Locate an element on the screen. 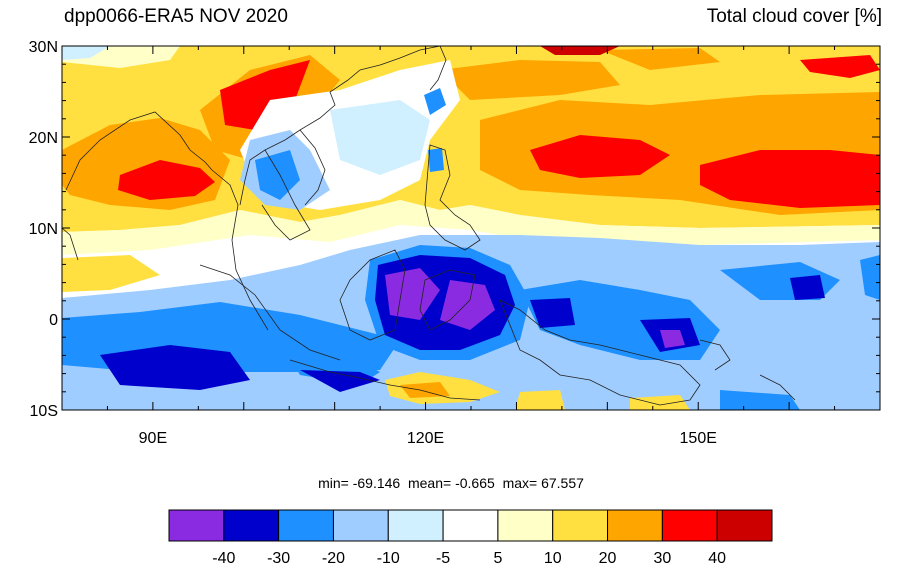  mean-label: mean= is located at coordinates (429, 483).